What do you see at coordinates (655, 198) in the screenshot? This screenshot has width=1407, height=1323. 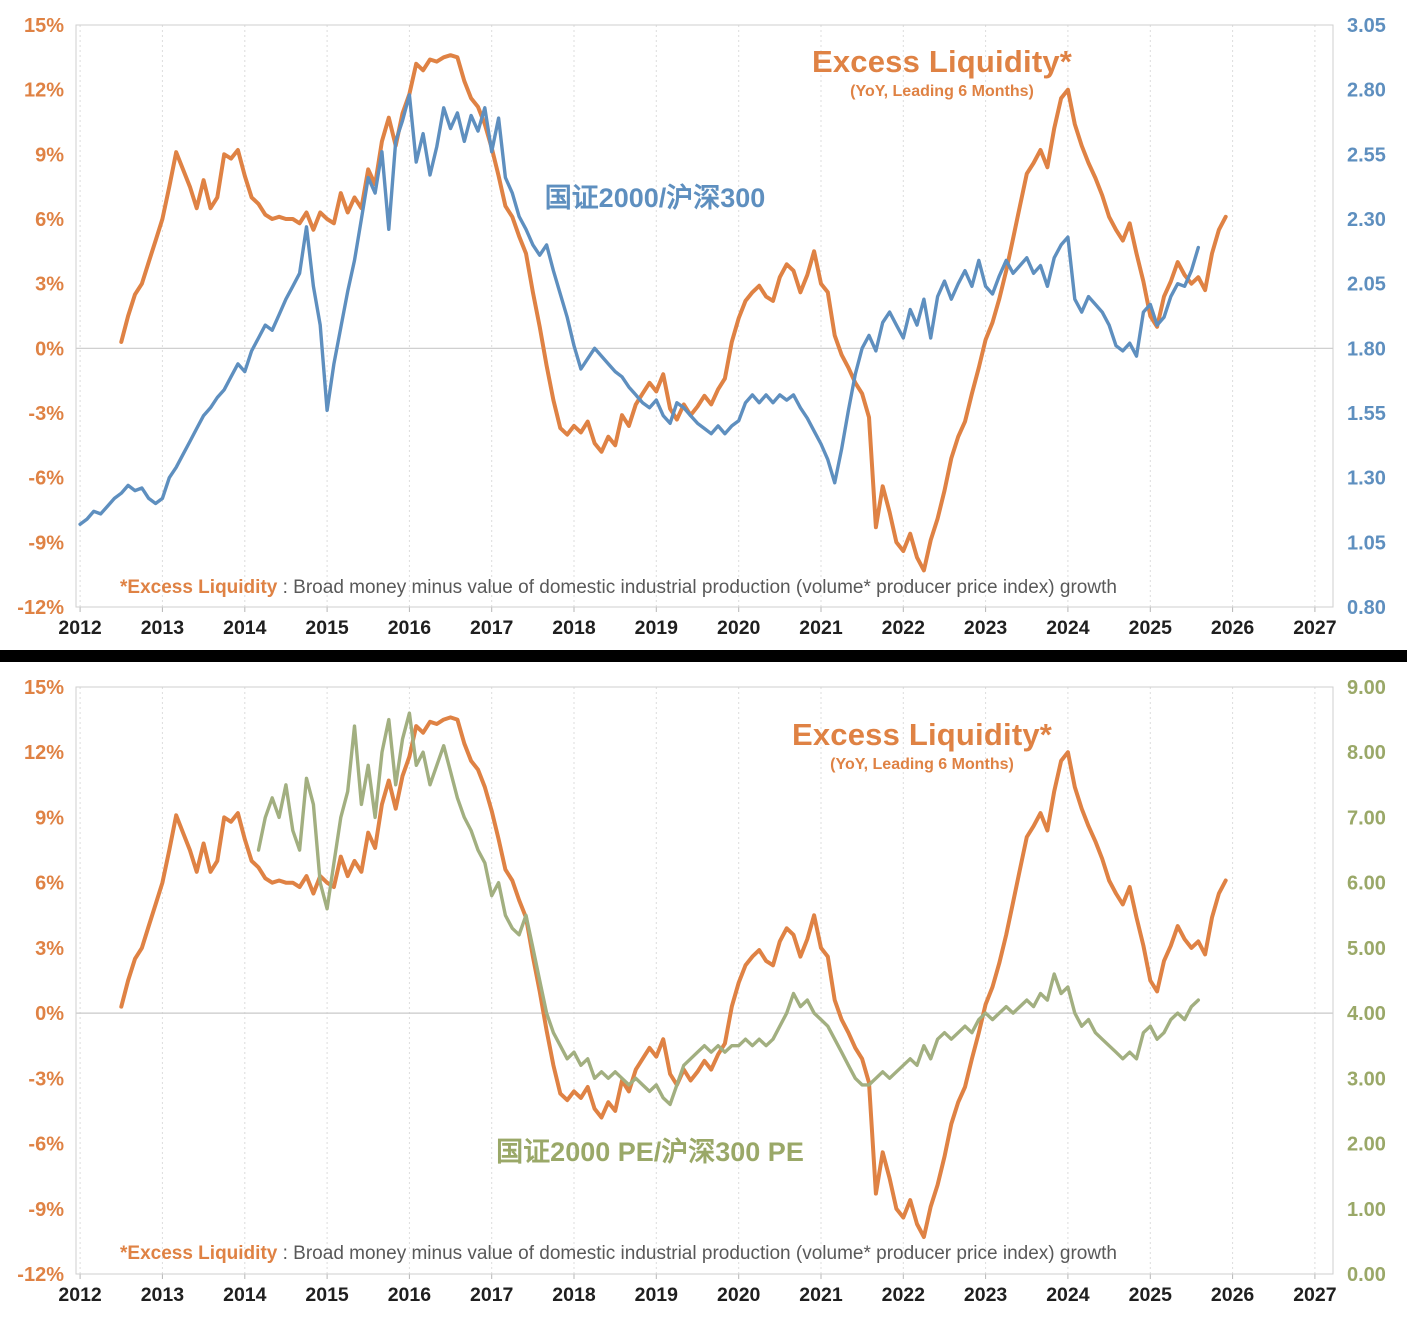 I see `price-ratio-series-label: 国证2000/沪深300` at bounding box center [655, 198].